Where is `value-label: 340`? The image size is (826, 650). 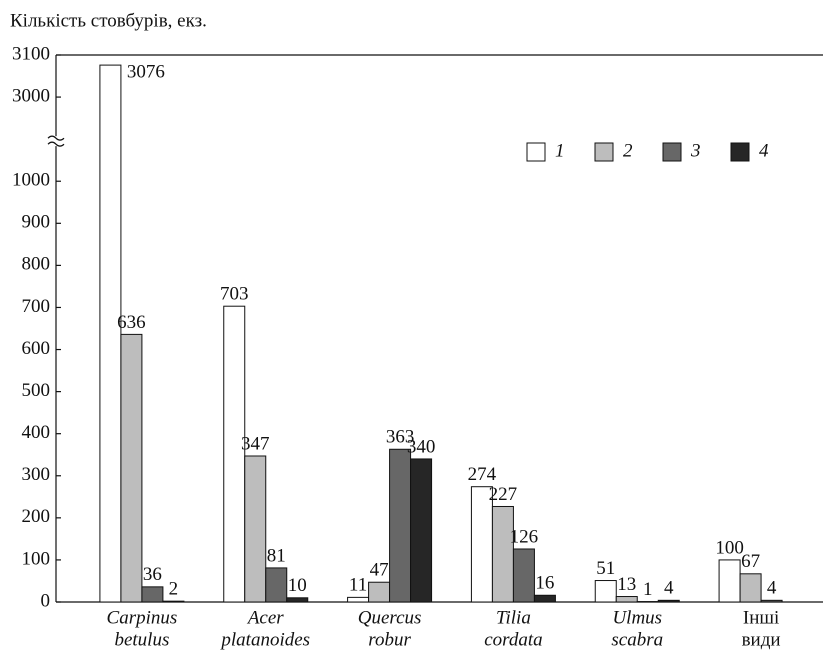
value-label: 340 is located at coordinates (421, 446).